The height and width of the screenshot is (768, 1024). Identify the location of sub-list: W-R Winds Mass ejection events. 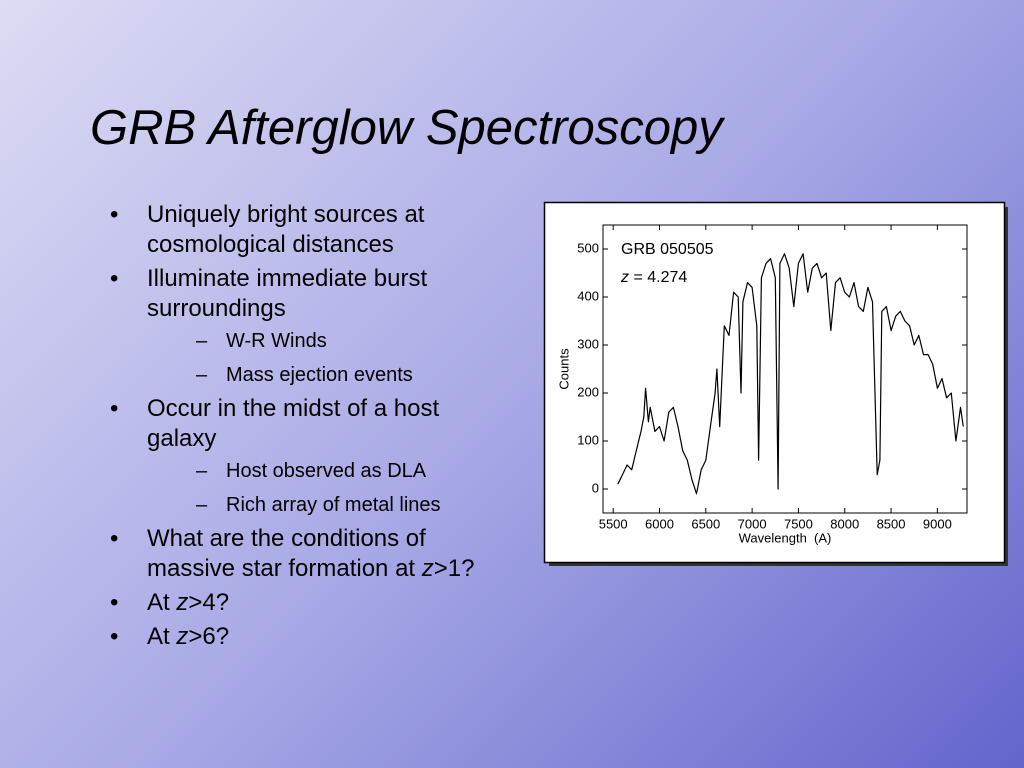
(328, 358).